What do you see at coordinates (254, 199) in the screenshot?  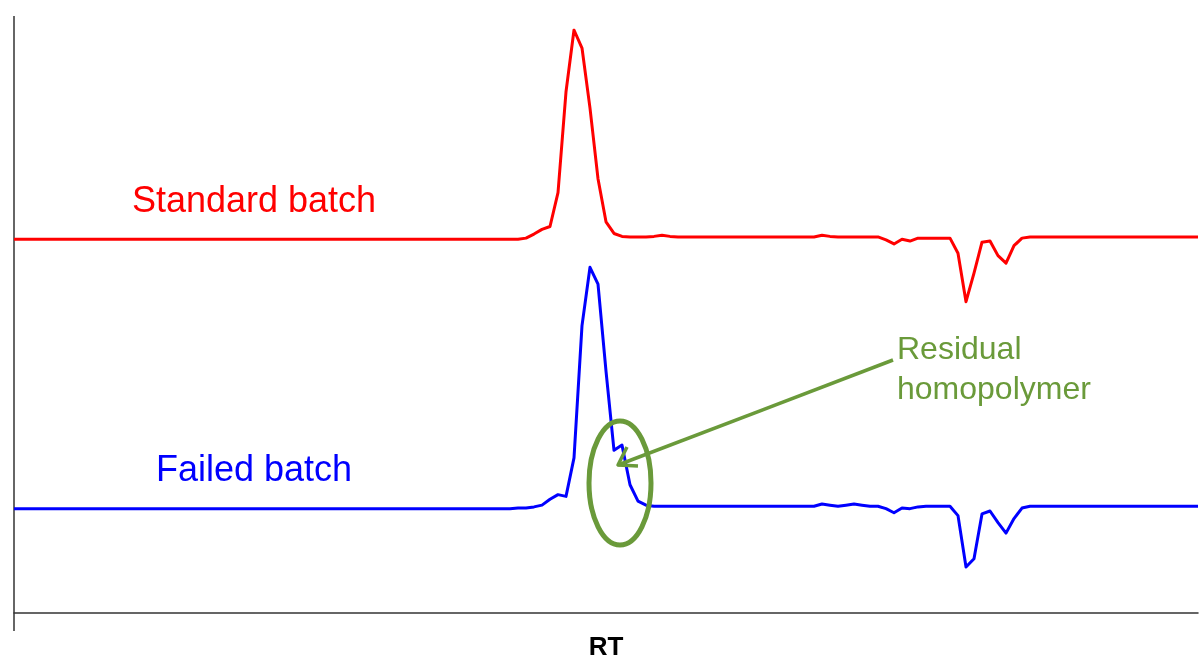 I see `series-label: Standard batch` at bounding box center [254, 199].